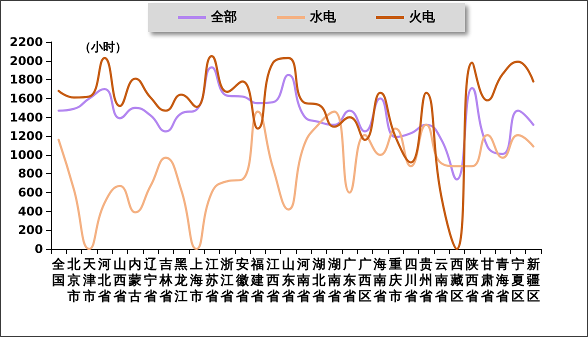 This screenshot has height=337, width=588. I want to click on y-tick-label: 1600, so click(26, 98).